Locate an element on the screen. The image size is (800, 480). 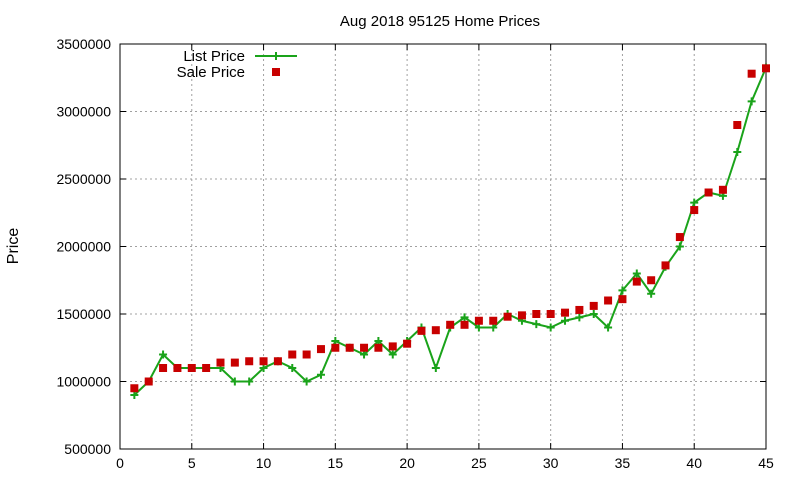
y-tick-label: 2000000 is located at coordinates (83, 247).